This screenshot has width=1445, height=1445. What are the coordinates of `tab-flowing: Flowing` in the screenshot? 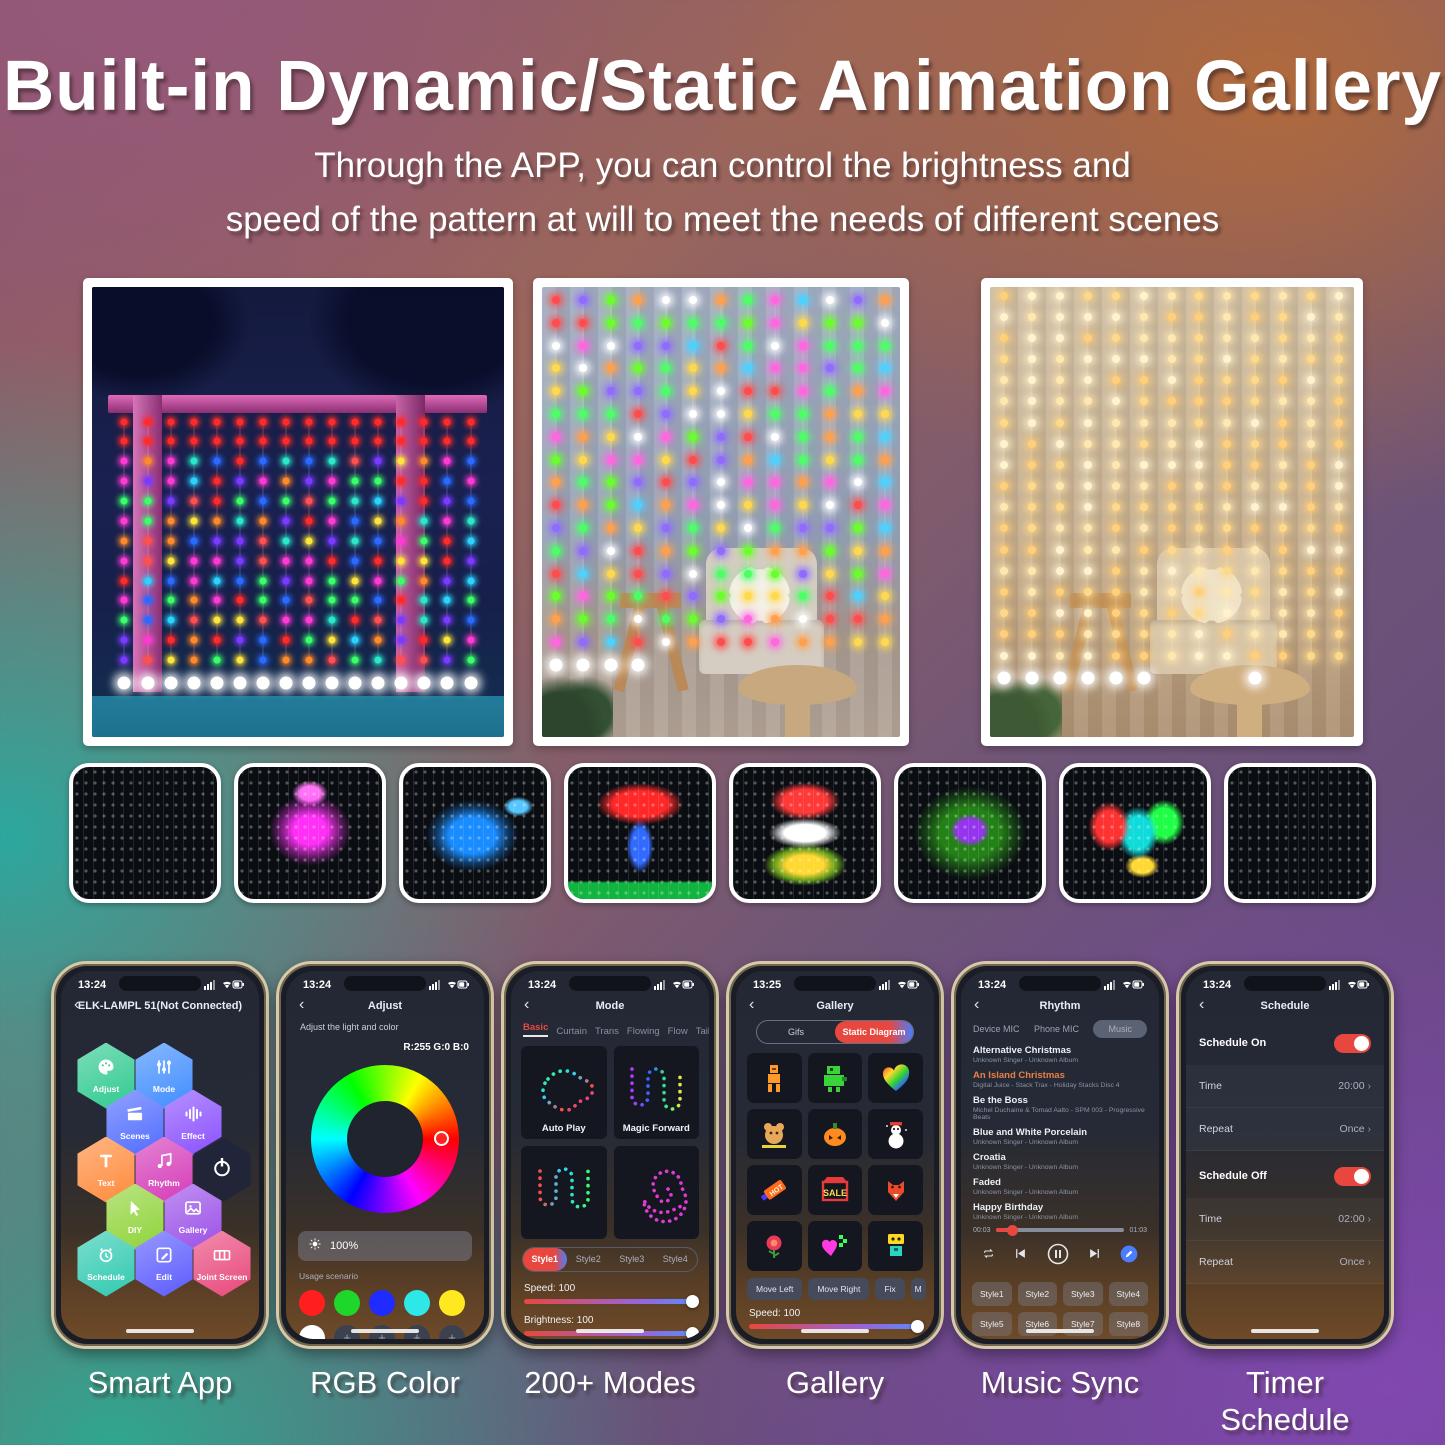 It's located at (643, 1031).